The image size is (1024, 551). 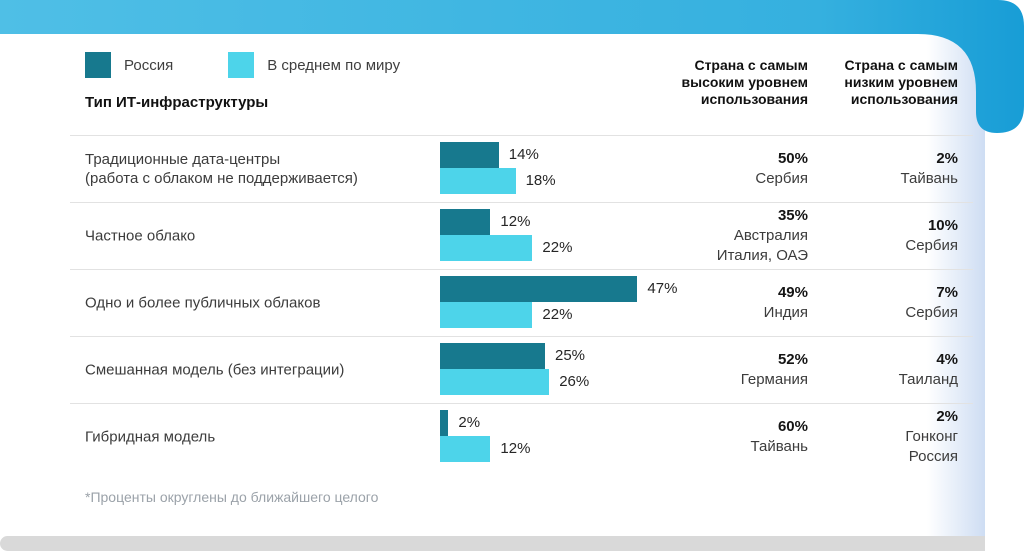 What do you see at coordinates (570, 355) in the screenshot?
I see `bar-russia-value: 25%` at bounding box center [570, 355].